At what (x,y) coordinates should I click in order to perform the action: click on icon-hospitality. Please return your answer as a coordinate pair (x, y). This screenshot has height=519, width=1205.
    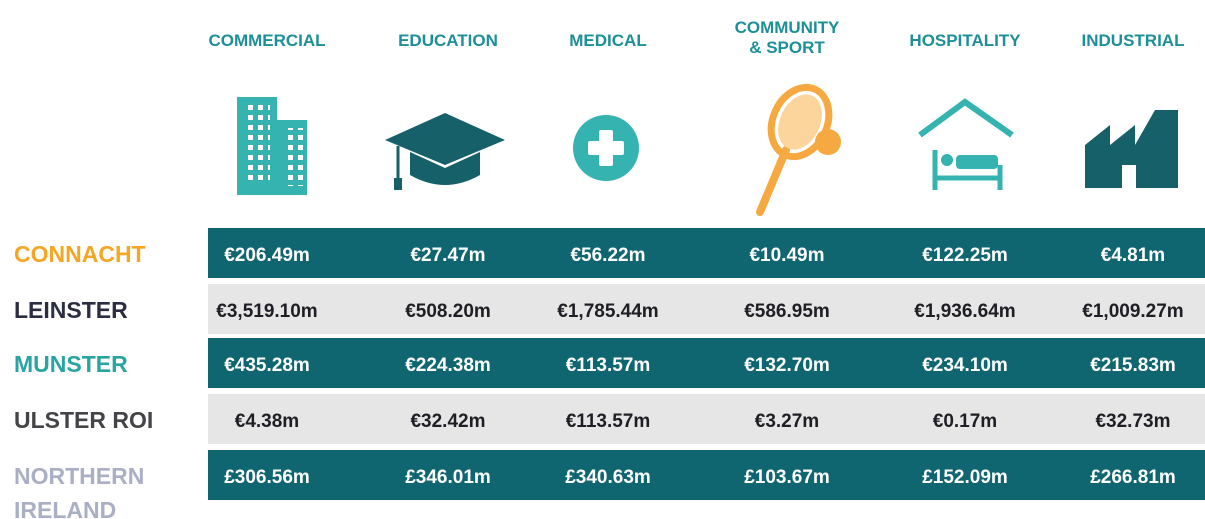
    Looking at the image, I should click on (966, 144).